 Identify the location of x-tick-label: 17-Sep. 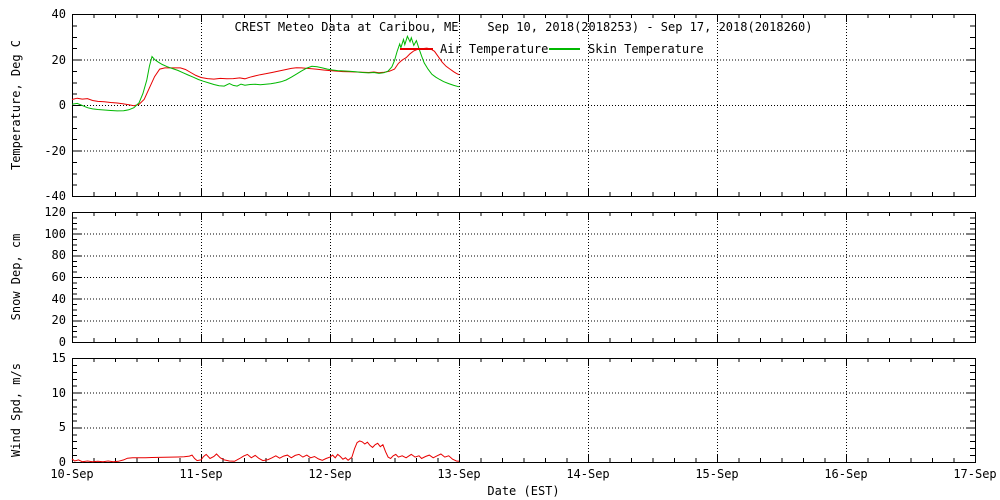
(975, 474).